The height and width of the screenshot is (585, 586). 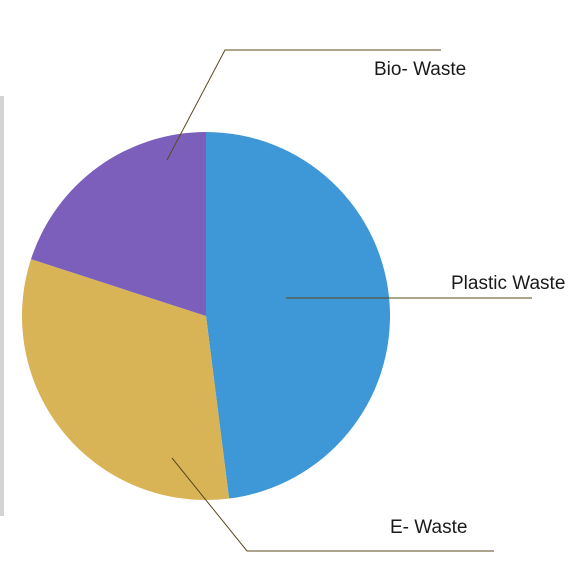 What do you see at coordinates (428, 527) in the screenshot?
I see `slice-label: E- Waste` at bounding box center [428, 527].